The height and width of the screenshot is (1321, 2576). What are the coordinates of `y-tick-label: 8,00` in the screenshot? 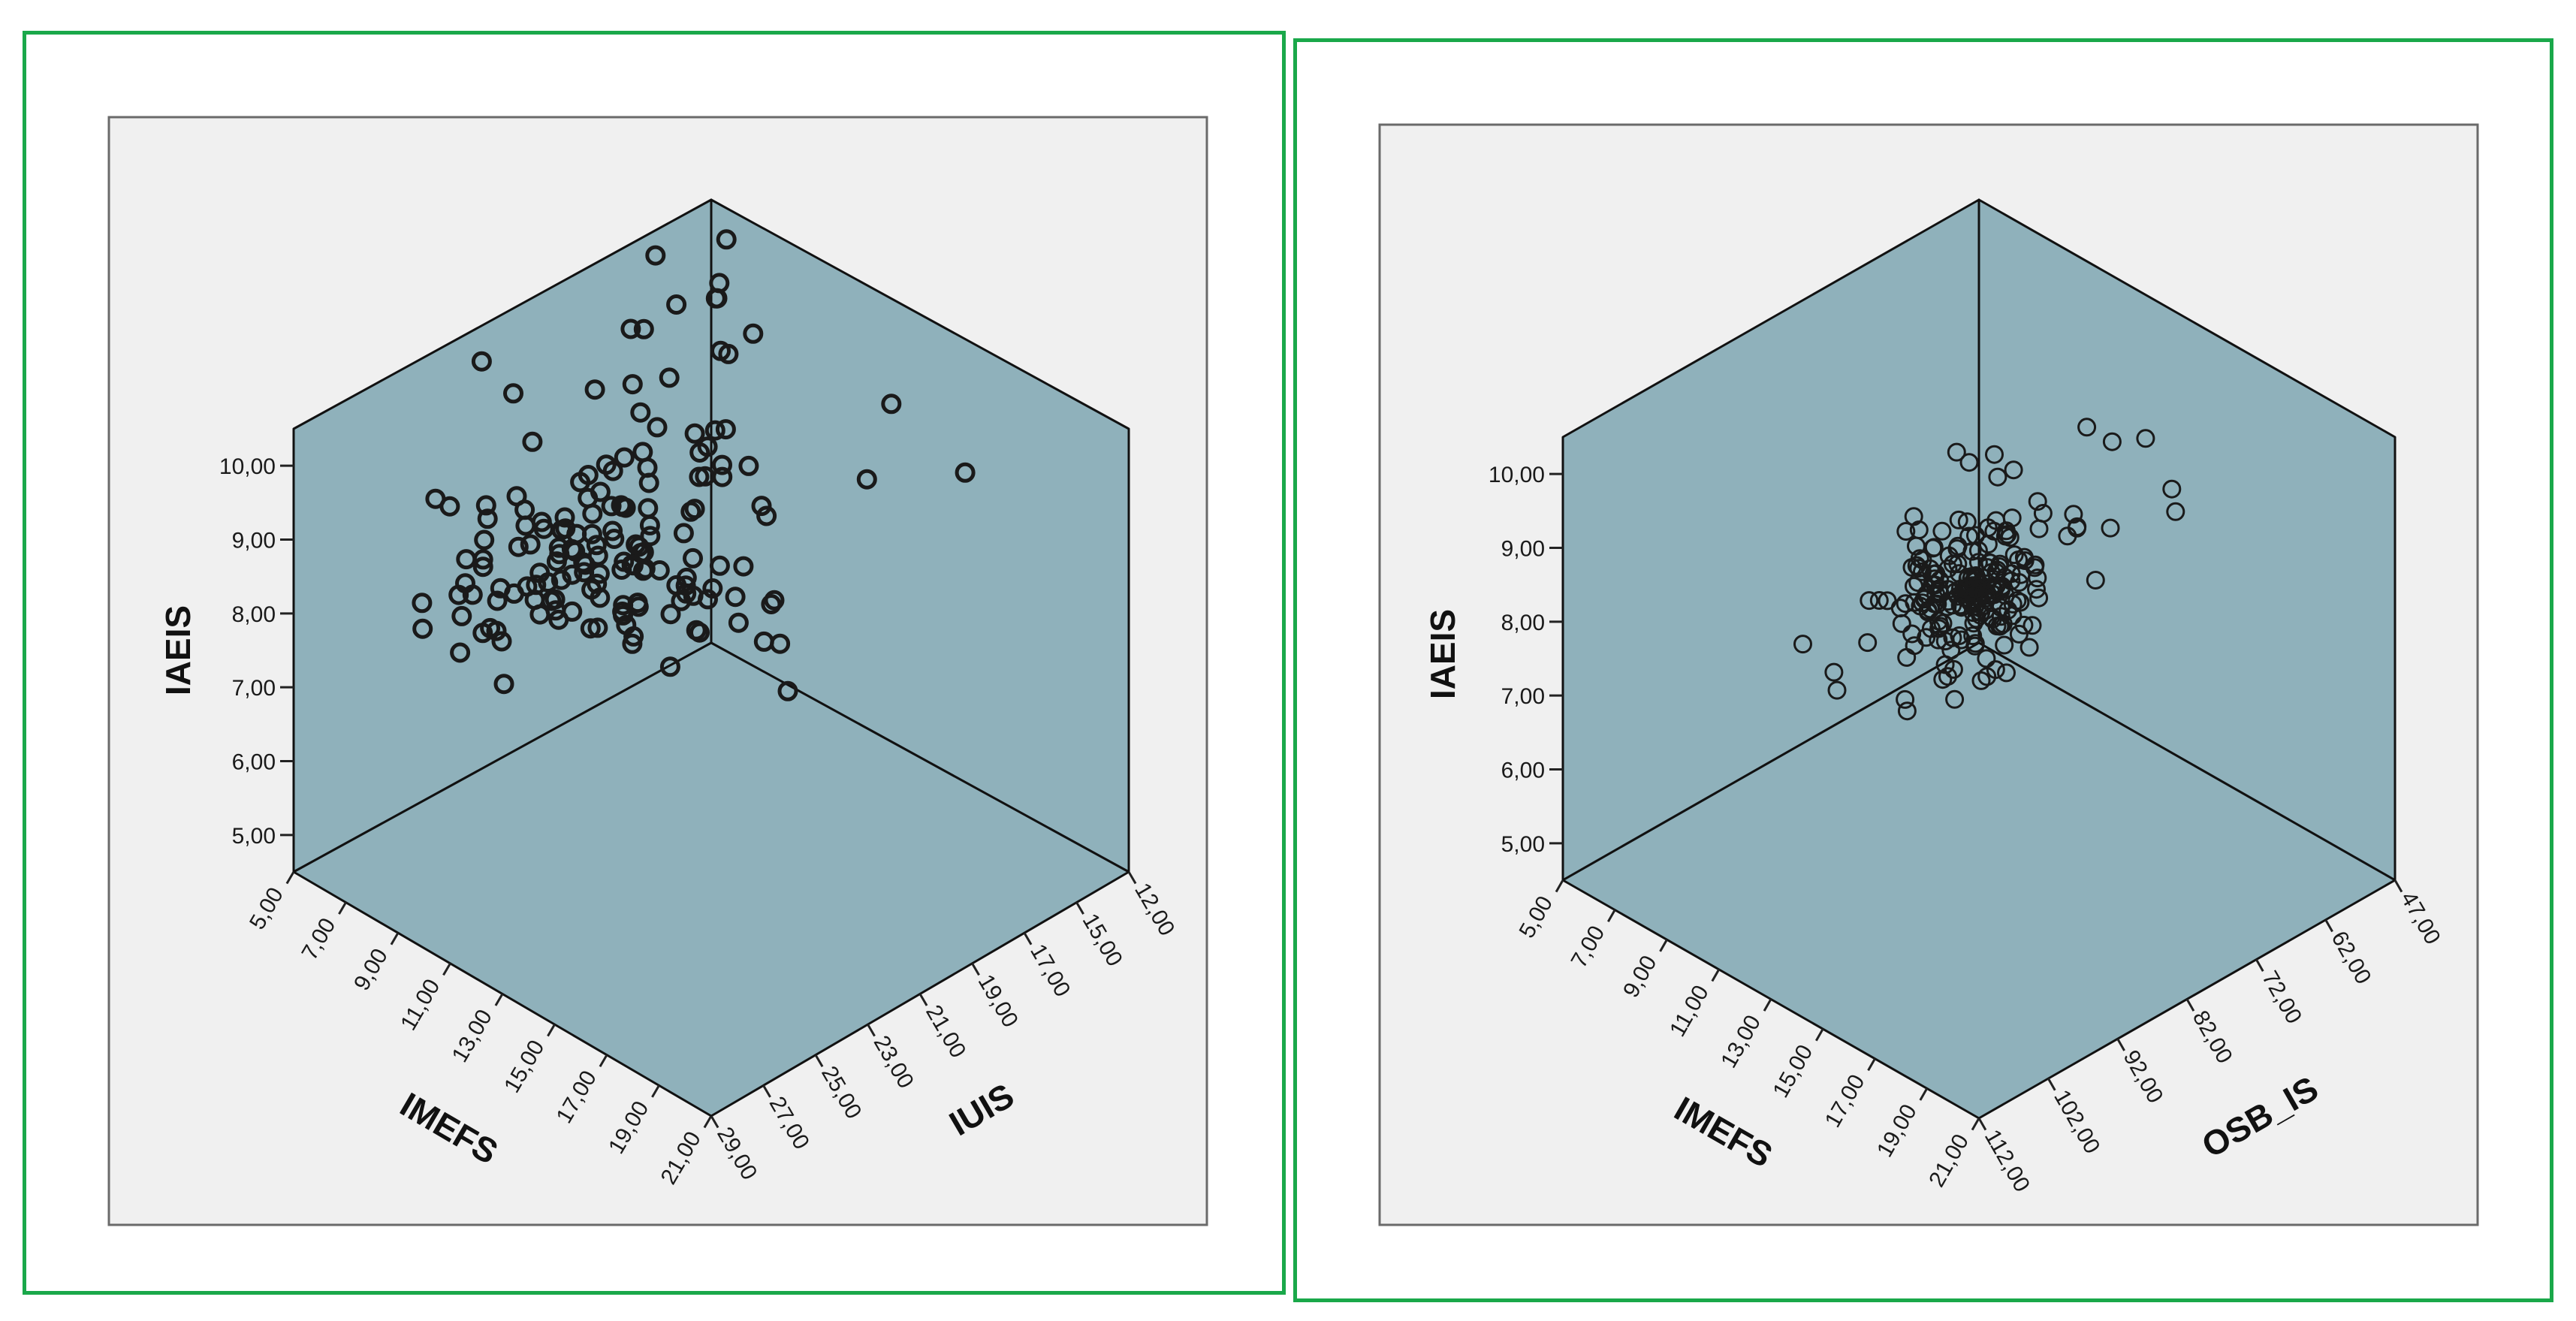 It's located at (254, 614).